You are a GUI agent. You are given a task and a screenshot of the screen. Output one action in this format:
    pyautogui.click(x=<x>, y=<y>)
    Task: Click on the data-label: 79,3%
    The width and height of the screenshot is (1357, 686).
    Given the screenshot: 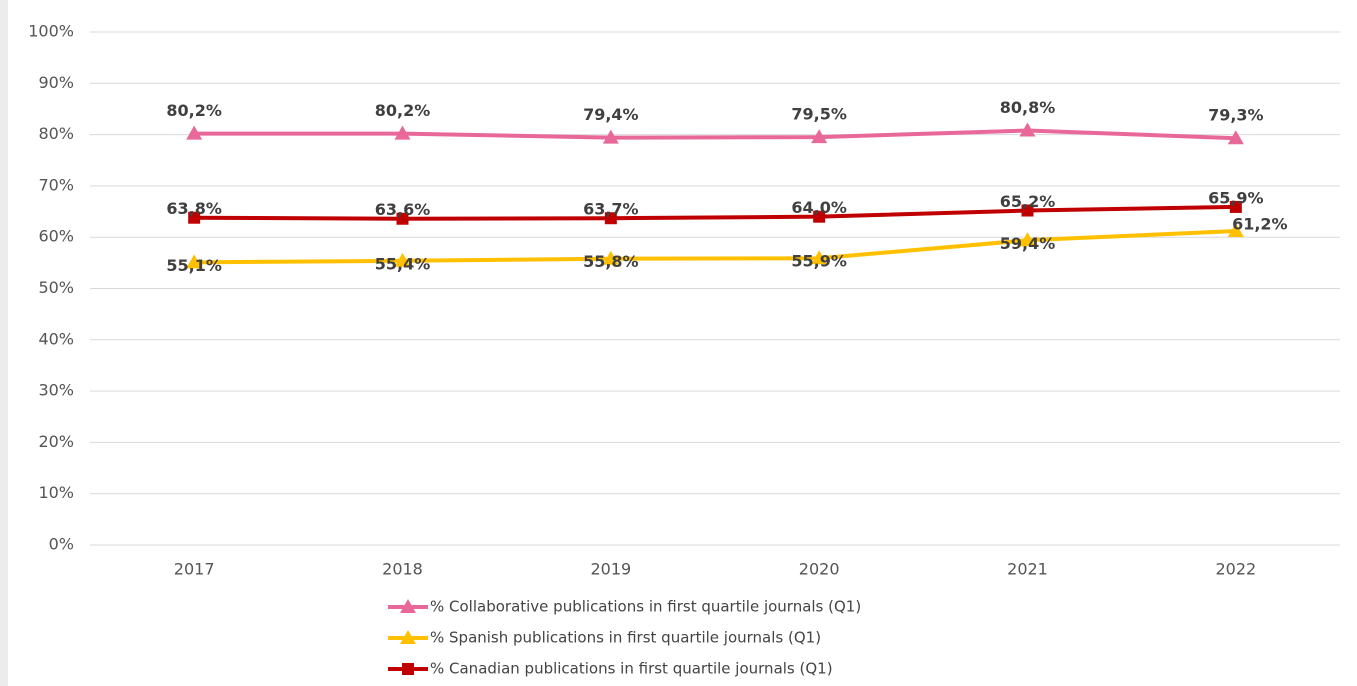 What is the action you would take?
    pyautogui.click(x=1236, y=115)
    